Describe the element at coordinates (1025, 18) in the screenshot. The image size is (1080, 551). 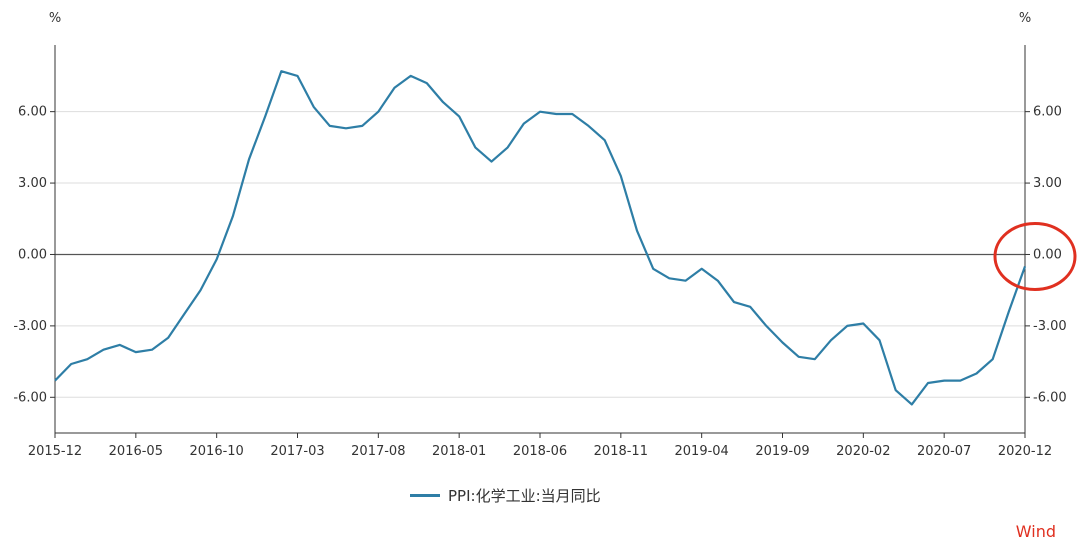
I see `right-axis-unit: %` at that location.